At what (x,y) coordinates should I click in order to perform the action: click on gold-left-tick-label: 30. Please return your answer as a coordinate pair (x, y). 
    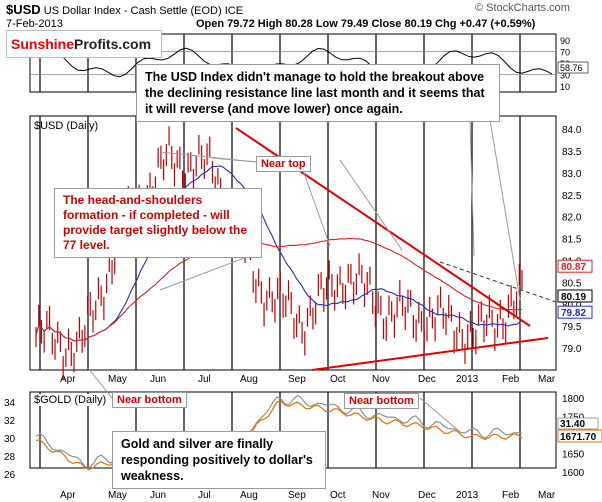
    Looking at the image, I should click on (10, 439).